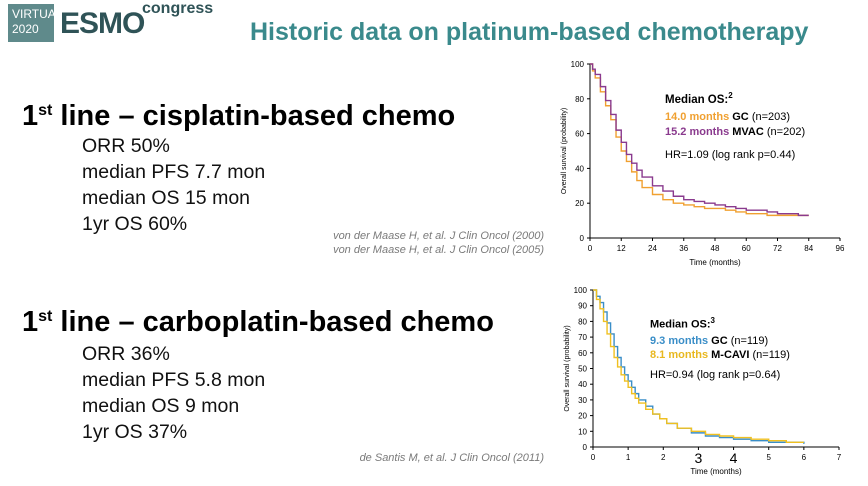 This screenshot has width=868, height=486. Describe the element at coordinates (126, 354) in the screenshot. I see `stat-item: ORR 36%` at that location.